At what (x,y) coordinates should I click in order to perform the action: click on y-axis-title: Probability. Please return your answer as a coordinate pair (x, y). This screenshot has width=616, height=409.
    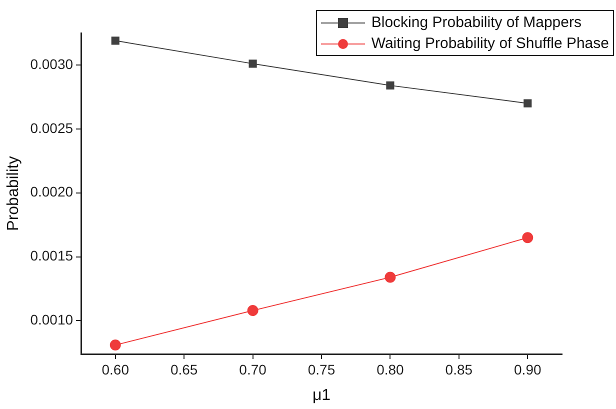
    Looking at the image, I should click on (13, 193).